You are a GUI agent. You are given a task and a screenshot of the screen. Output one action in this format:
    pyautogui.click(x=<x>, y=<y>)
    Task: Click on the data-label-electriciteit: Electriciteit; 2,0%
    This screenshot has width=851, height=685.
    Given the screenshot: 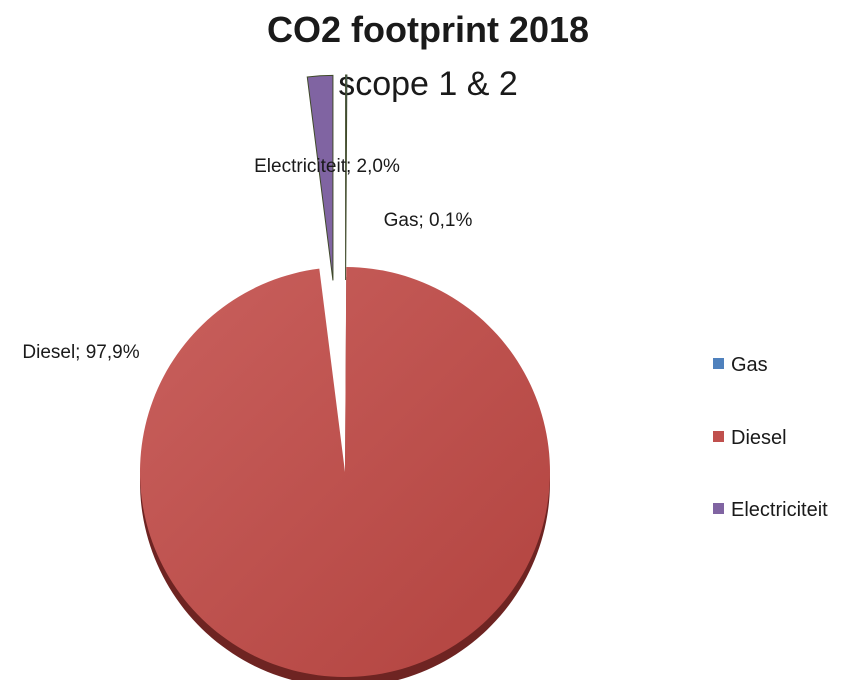 What is the action you would take?
    pyautogui.click(x=327, y=166)
    